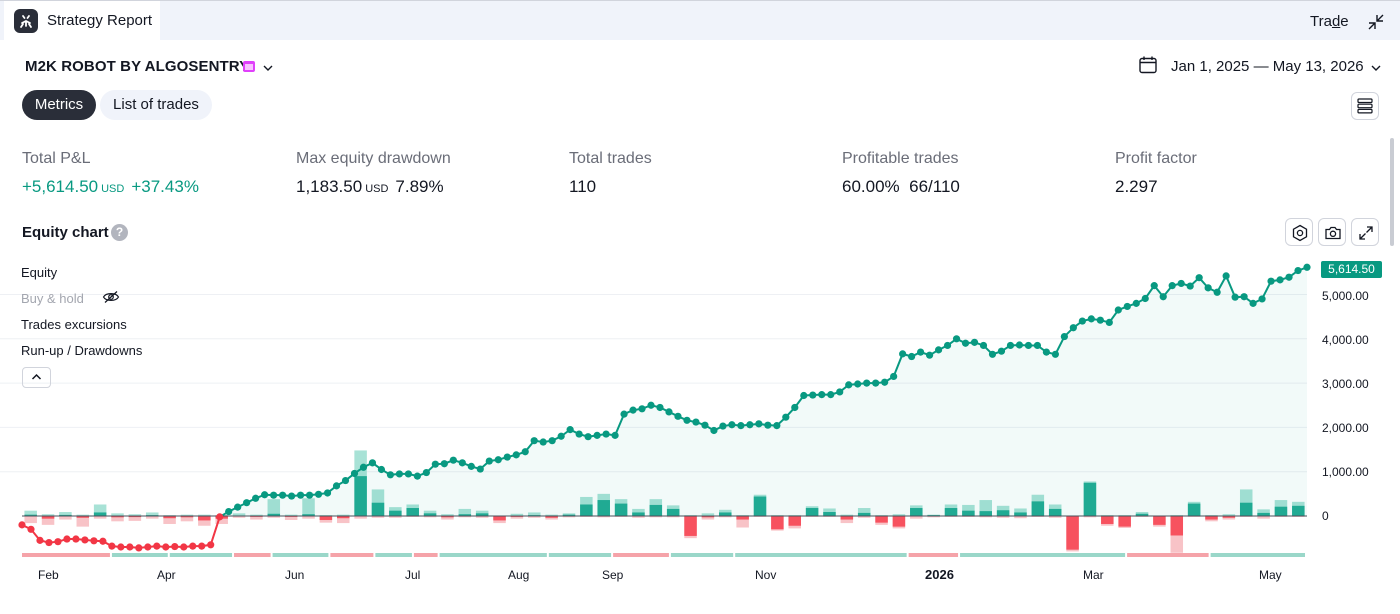 Image resolution: width=1400 pixels, height=614 pixels. What do you see at coordinates (1299, 232) in the screenshot?
I see `chart-settings-button` at bounding box center [1299, 232].